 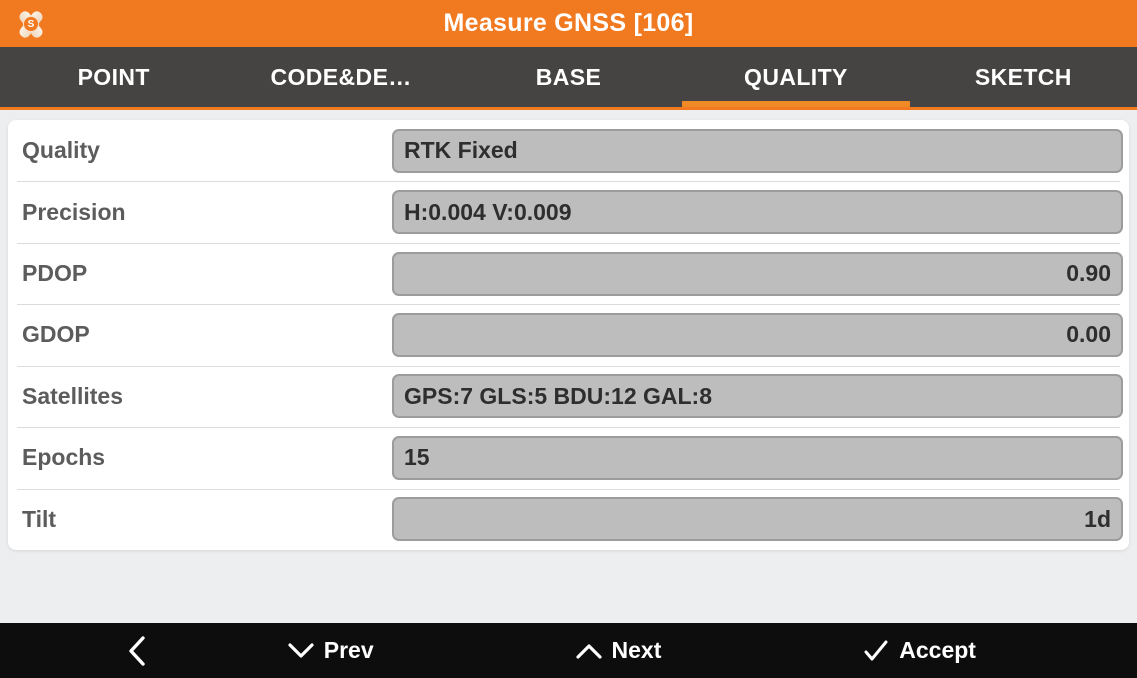 I want to click on pdop-row: PDOP 0.90, so click(x=568, y=273).